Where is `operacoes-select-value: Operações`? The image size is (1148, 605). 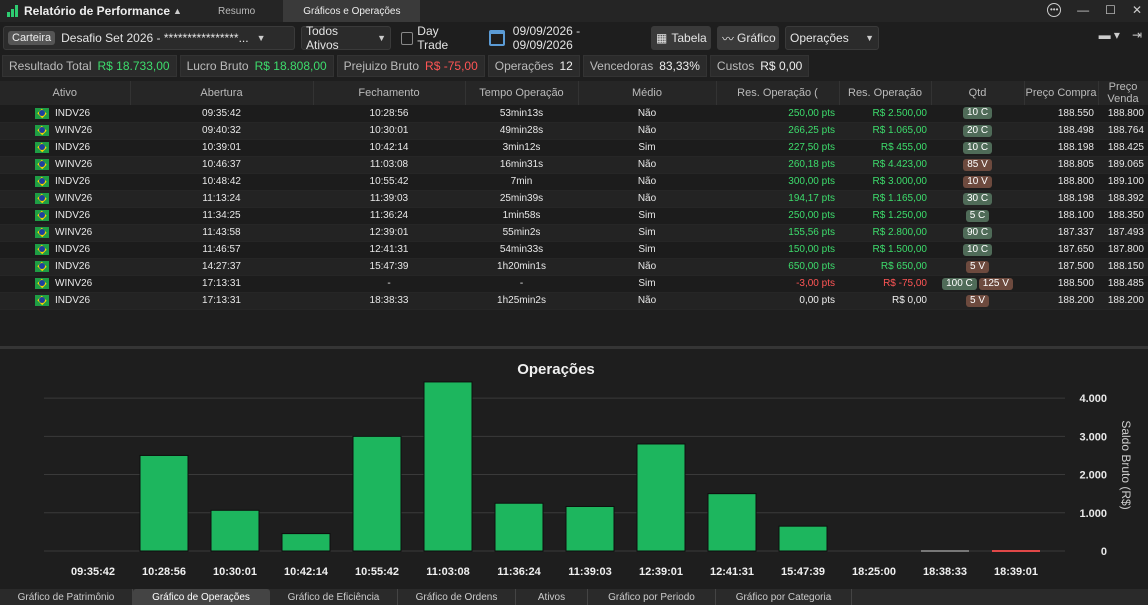 operacoes-select-value: Operações is located at coordinates (819, 38).